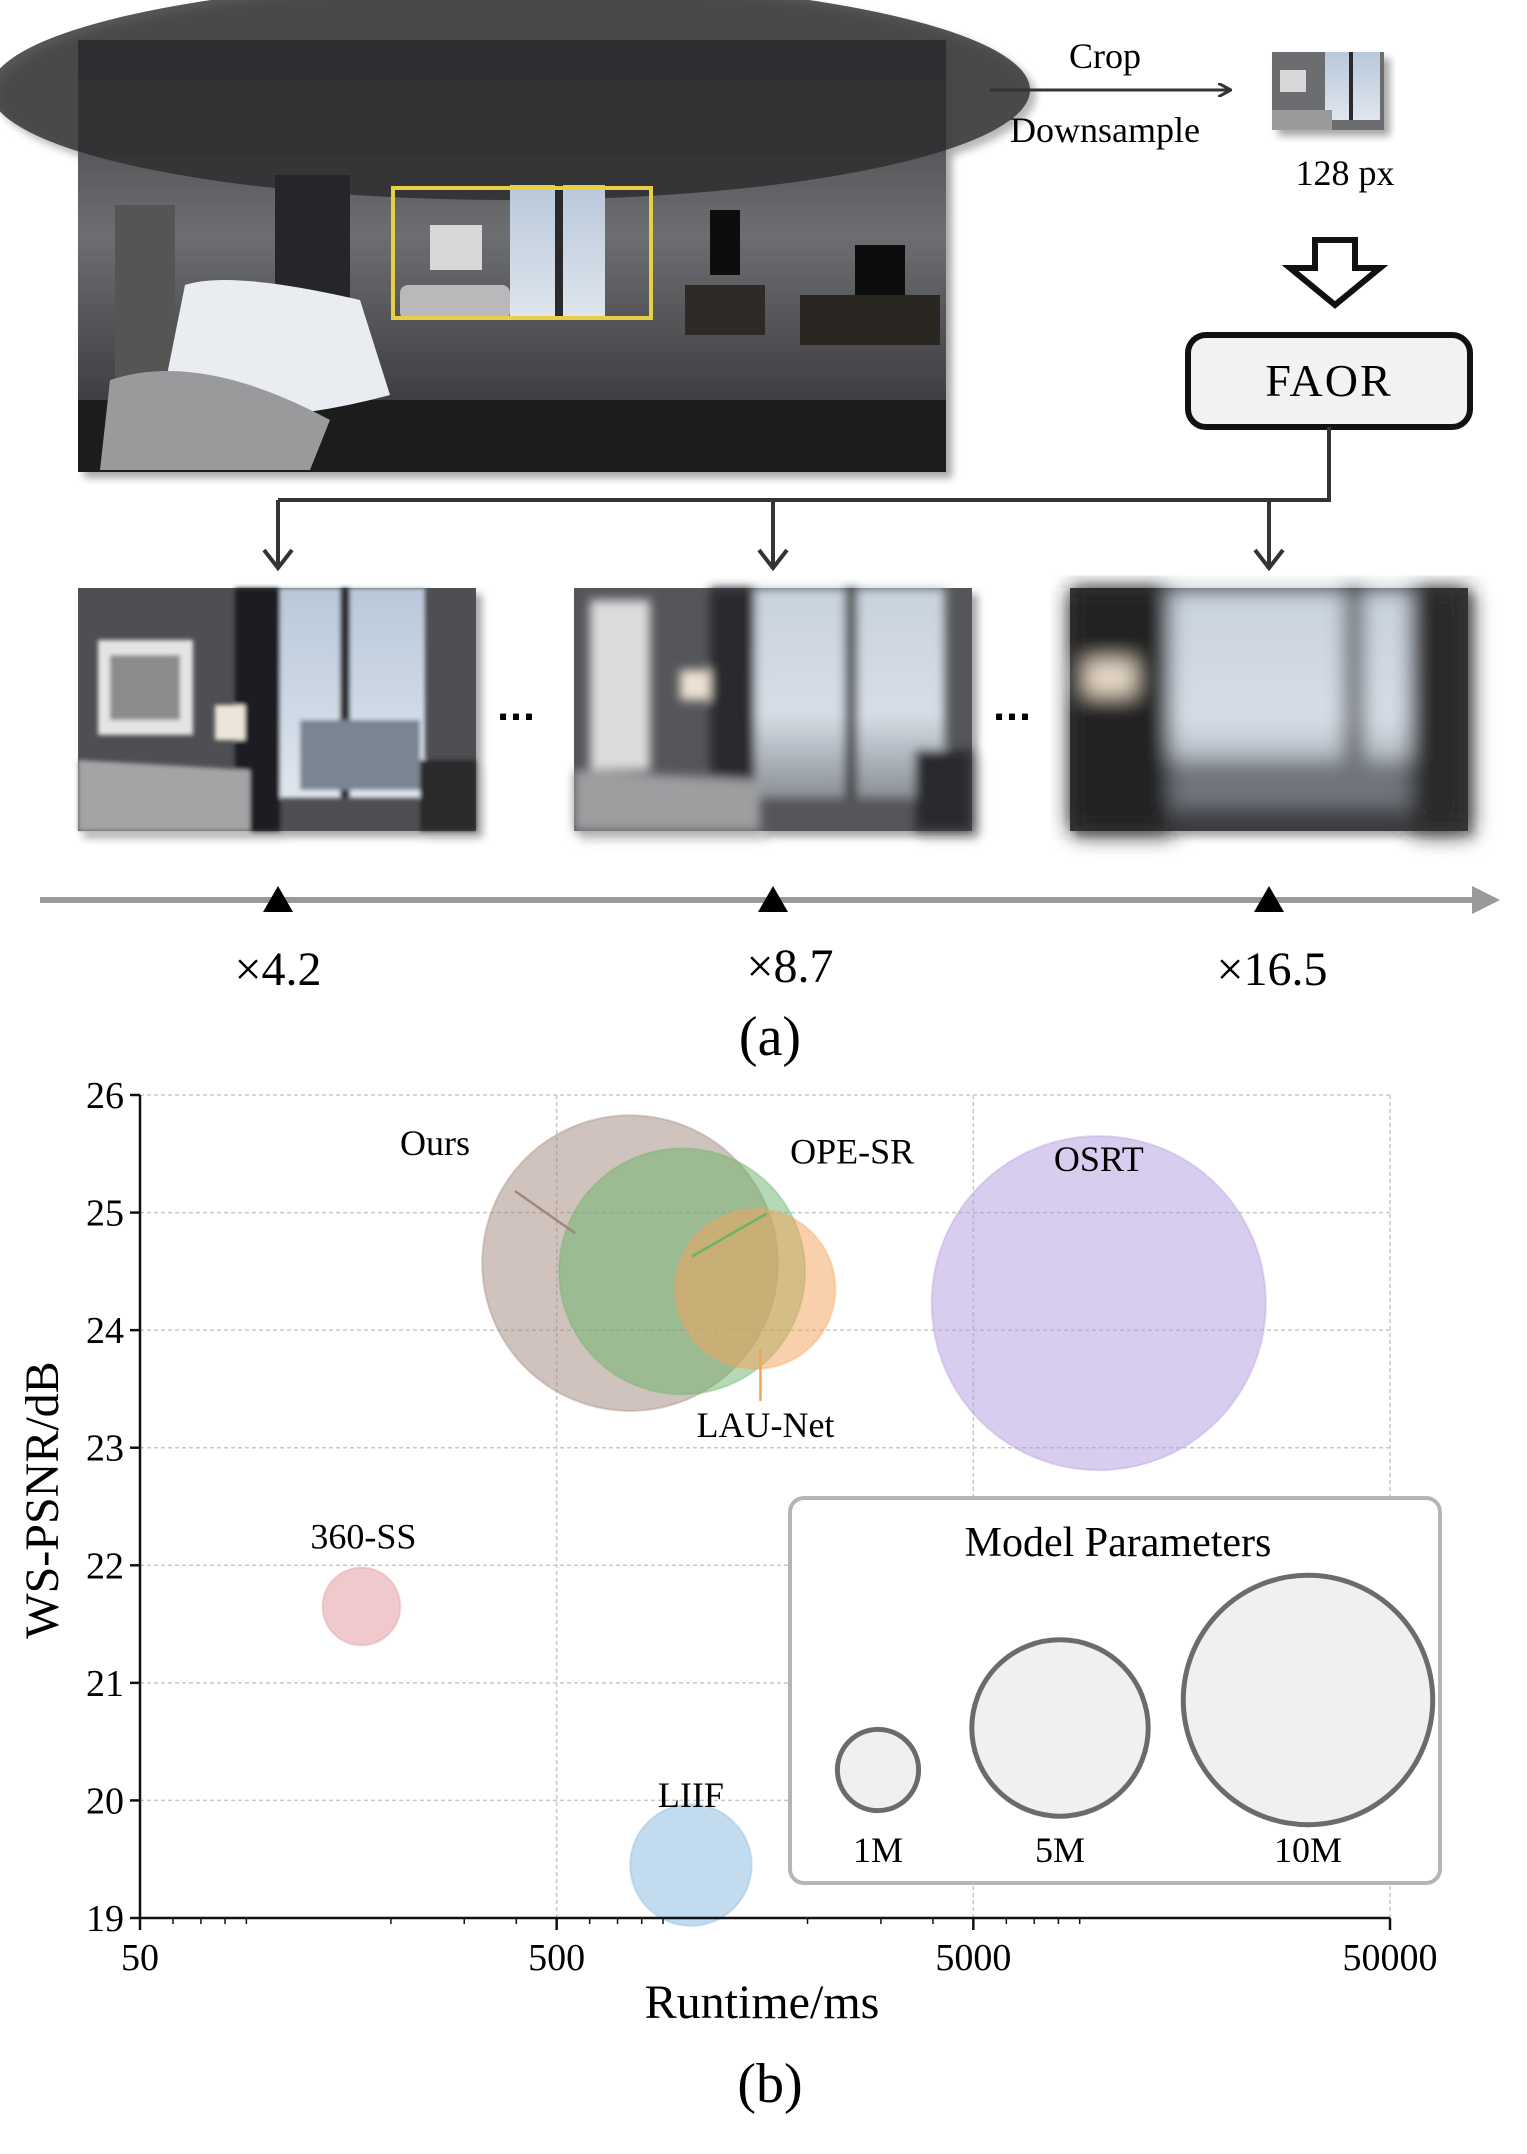 The image size is (1527, 2154). Describe the element at coordinates (1308, 1850) in the screenshot. I see `legend-label: 10M` at that location.